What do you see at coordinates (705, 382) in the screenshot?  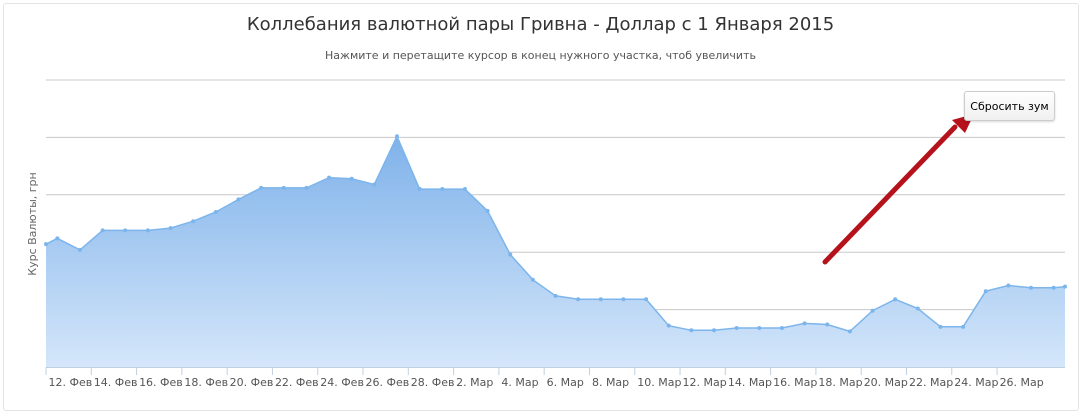 I see `x-tick-label: 12. Мар` at bounding box center [705, 382].